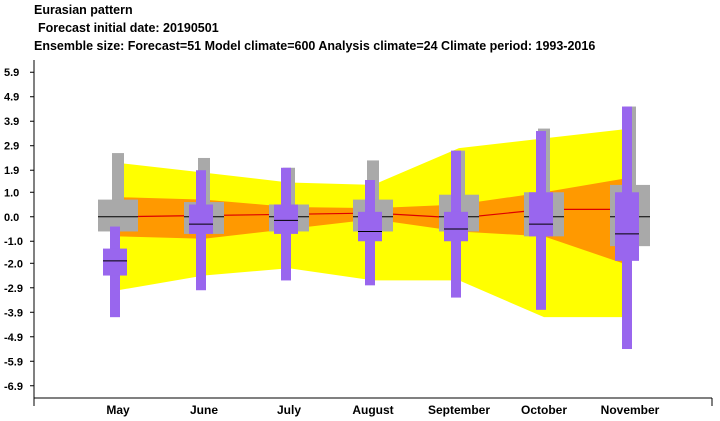 Image resolution: width=720 pixels, height=421 pixels. I want to click on x-tick-label-august: August, so click(372, 410).